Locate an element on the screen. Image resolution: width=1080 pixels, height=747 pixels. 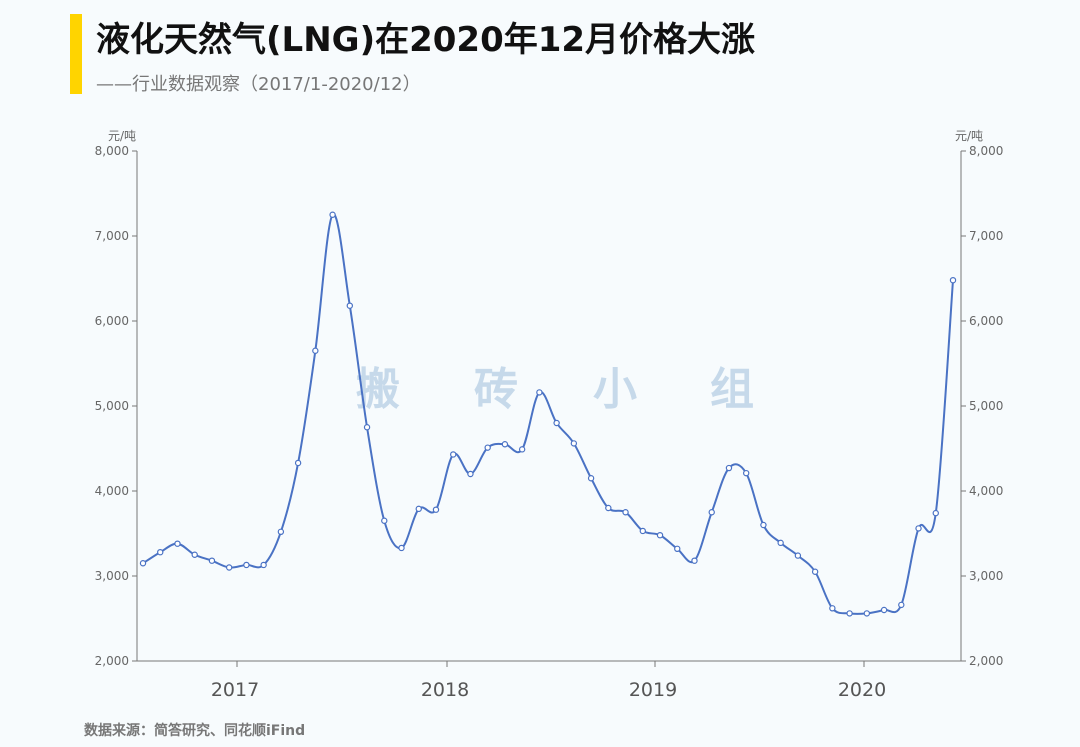
watermark-char: 组 is located at coordinates (732, 389).